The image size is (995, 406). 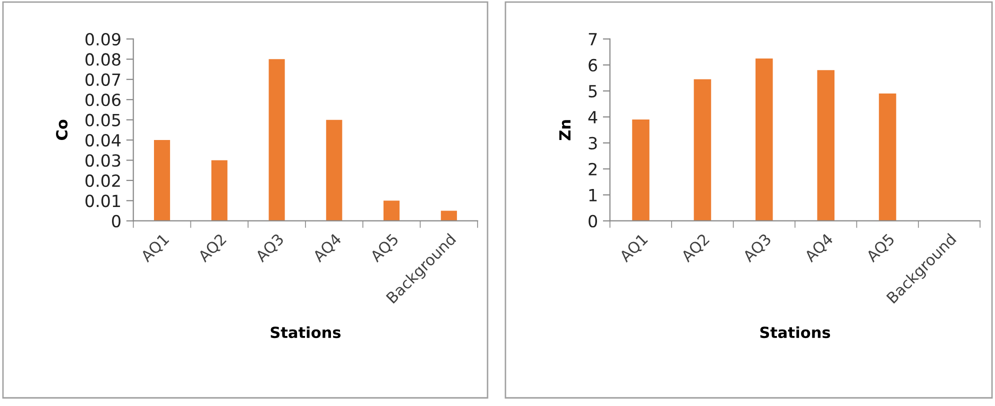 What do you see at coordinates (103, 59) in the screenshot?
I see `y-tick-label: 0.08` at bounding box center [103, 59].